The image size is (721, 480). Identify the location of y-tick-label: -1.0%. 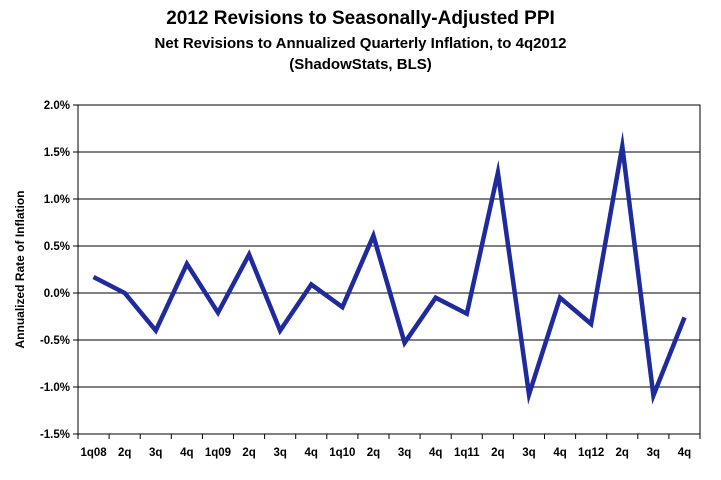
(55, 388).